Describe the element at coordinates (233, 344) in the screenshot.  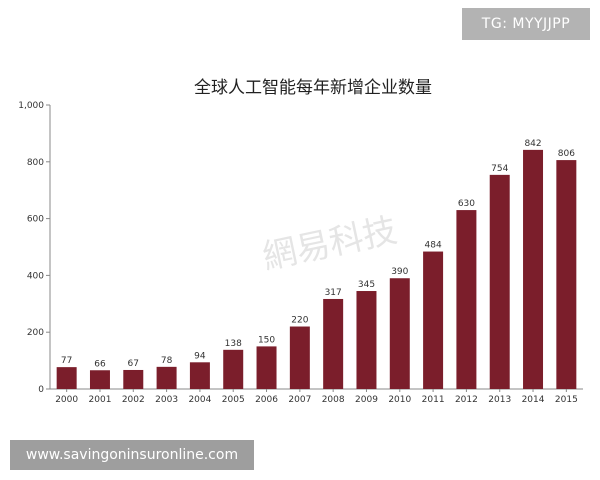
I see `data-label-2005: 138` at that location.